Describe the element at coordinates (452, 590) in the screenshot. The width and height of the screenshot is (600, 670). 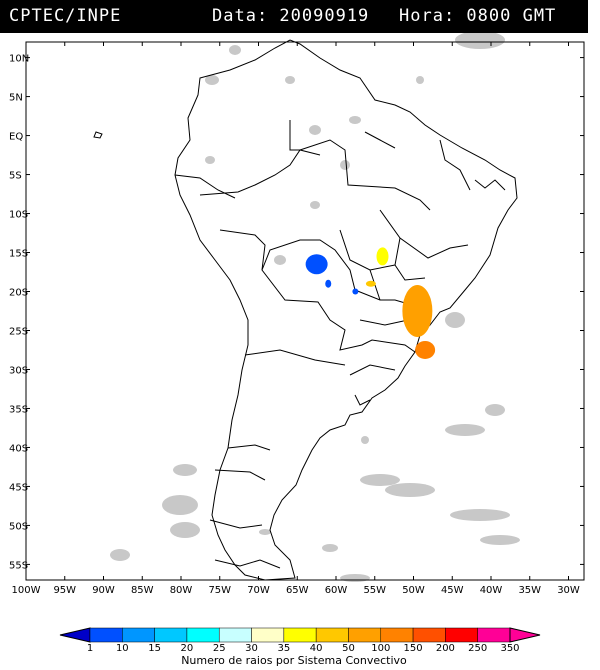
I see `lon-label: 45W` at that location.